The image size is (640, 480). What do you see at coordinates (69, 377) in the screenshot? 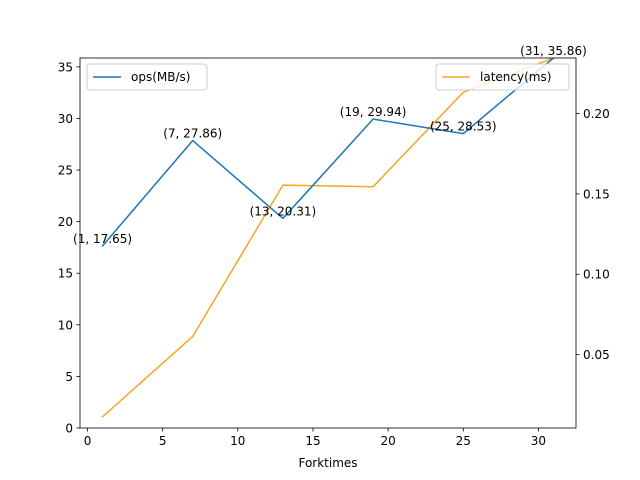
I see `y-left-tick-label: 5` at bounding box center [69, 377].